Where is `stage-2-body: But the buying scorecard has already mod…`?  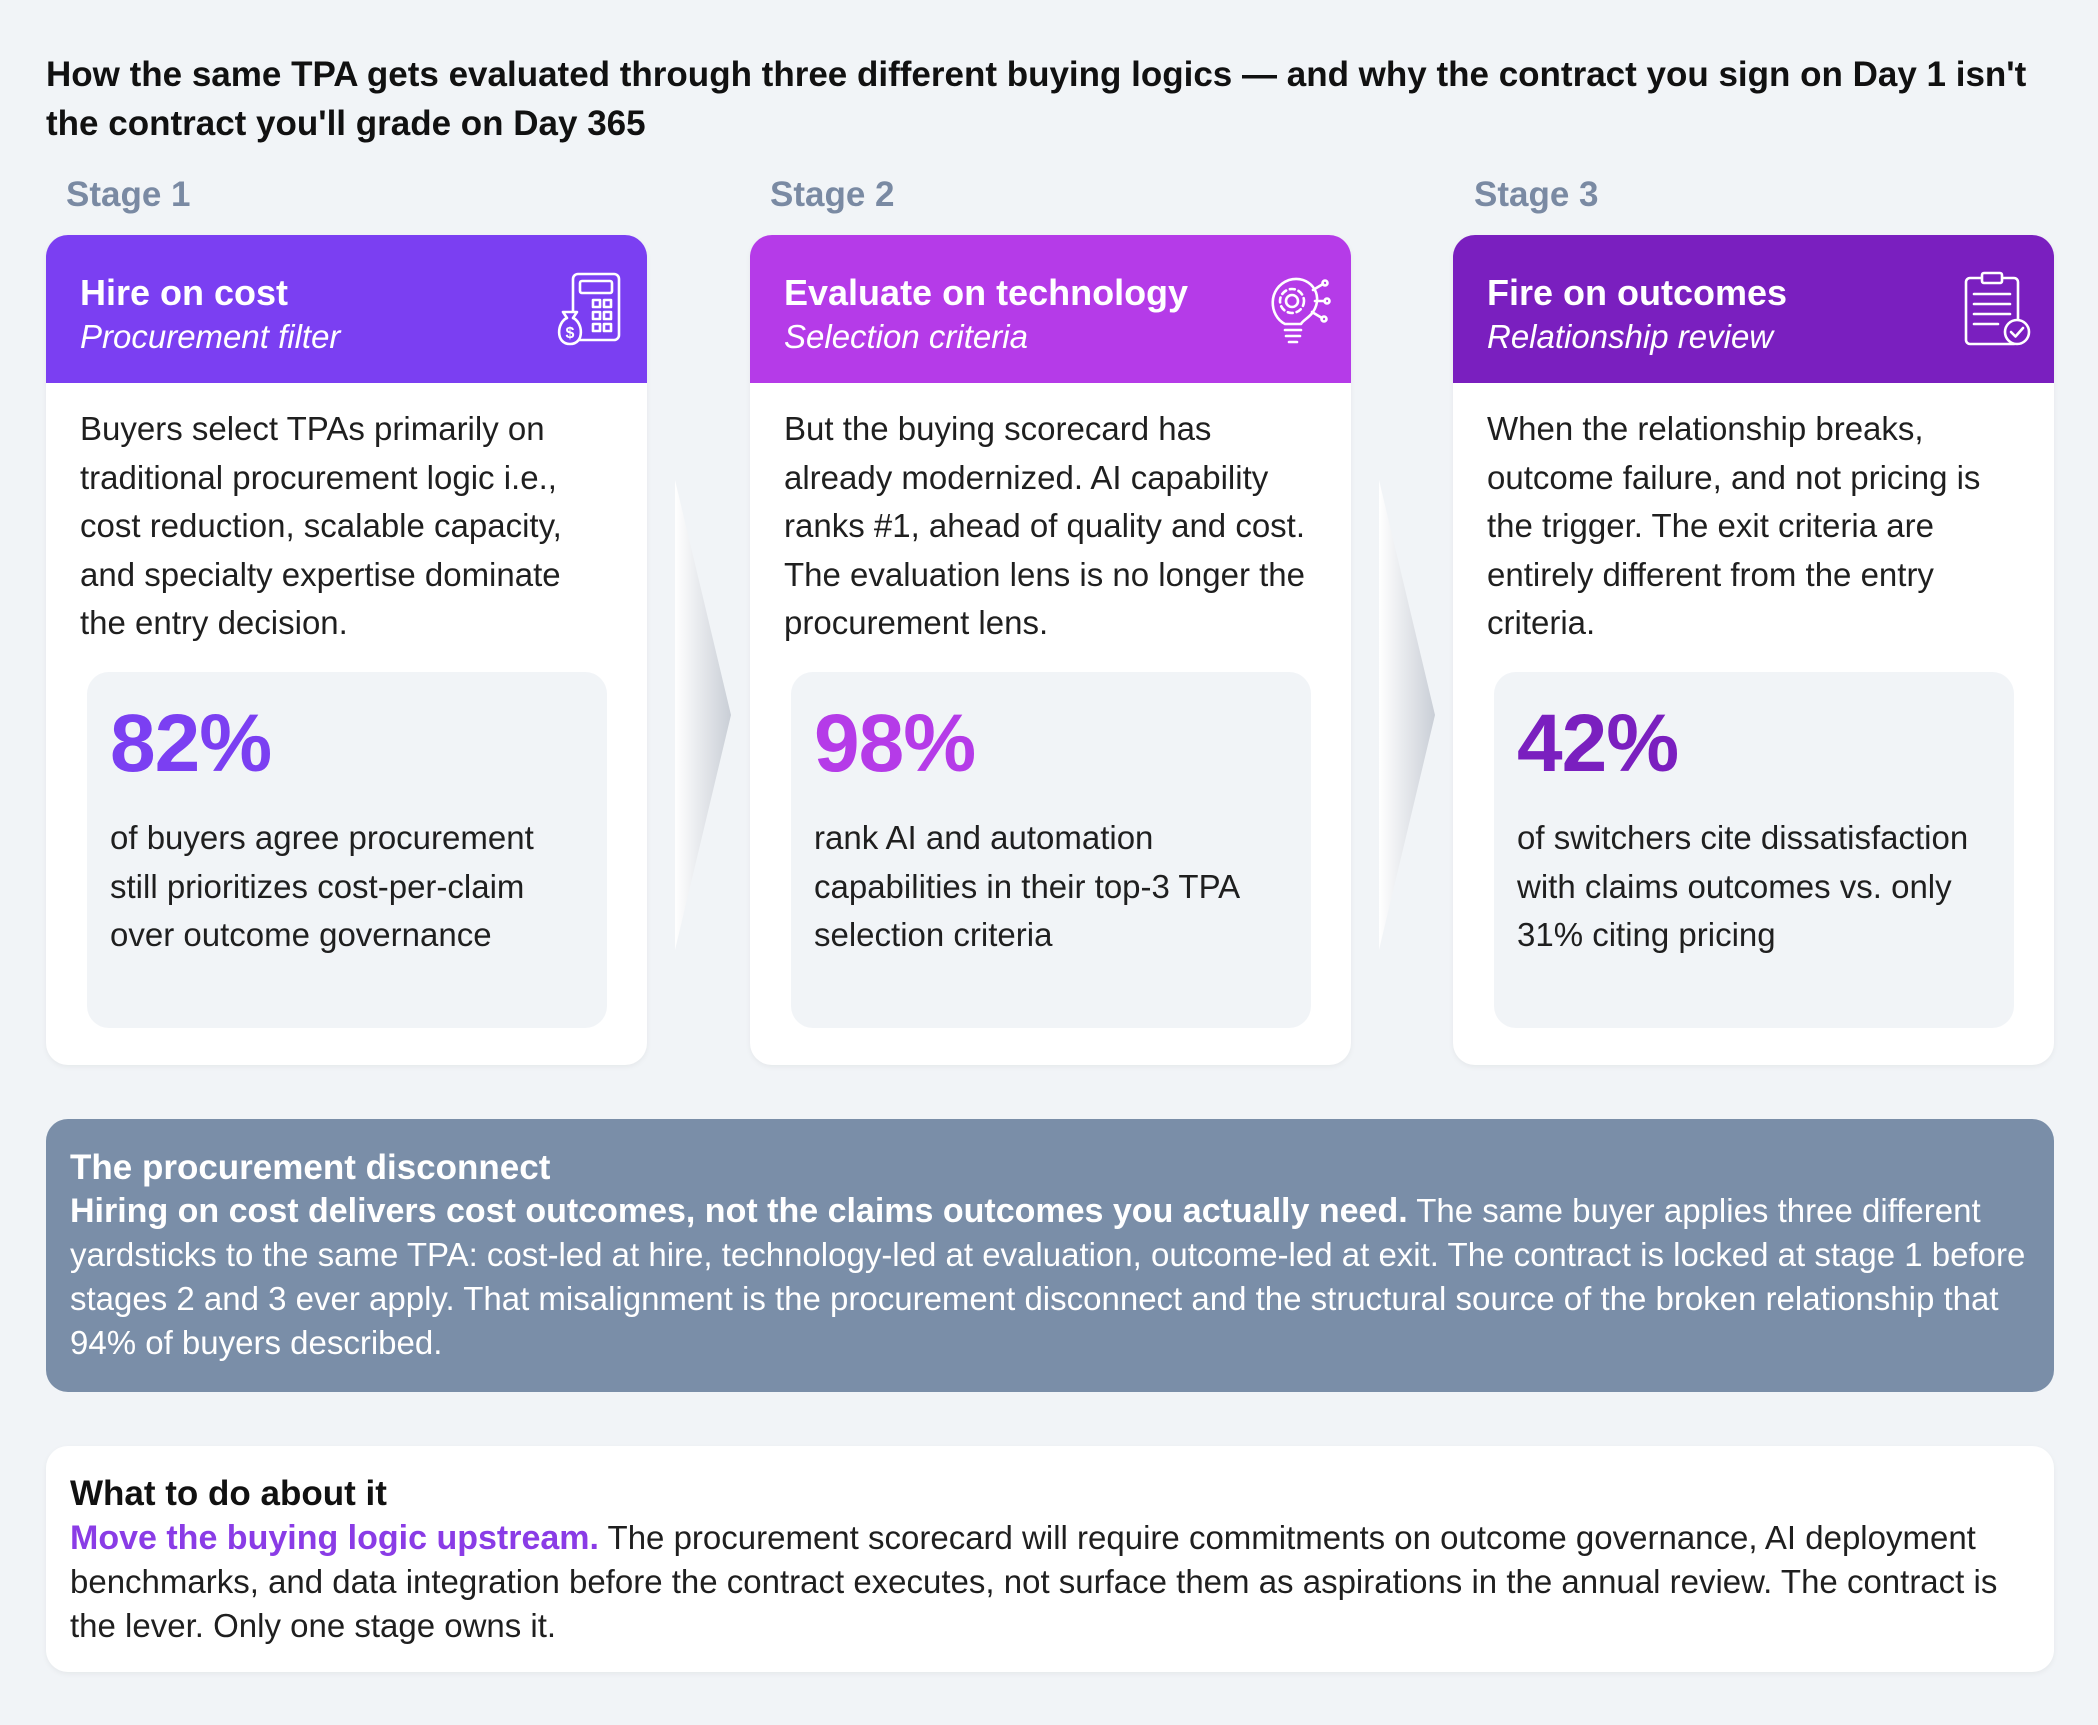
stage-2-body: But the buying scorecard has already mod… is located at coordinates (1045, 525).